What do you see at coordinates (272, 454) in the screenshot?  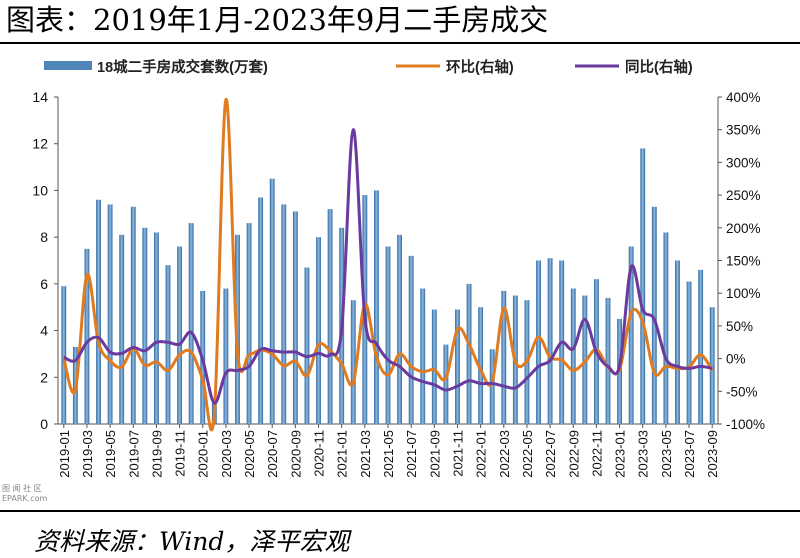 I see `x-tick-label: 2020-07` at bounding box center [272, 454].